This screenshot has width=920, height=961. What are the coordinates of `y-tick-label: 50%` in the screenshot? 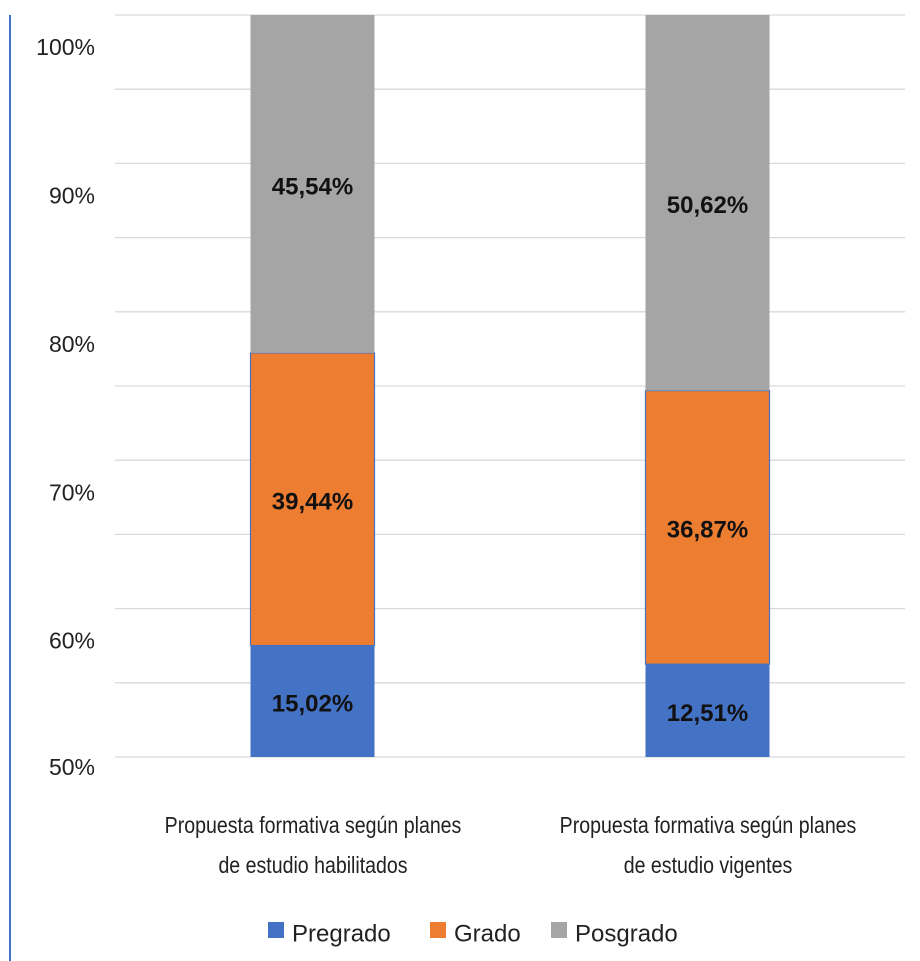 It's located at (72, 767).